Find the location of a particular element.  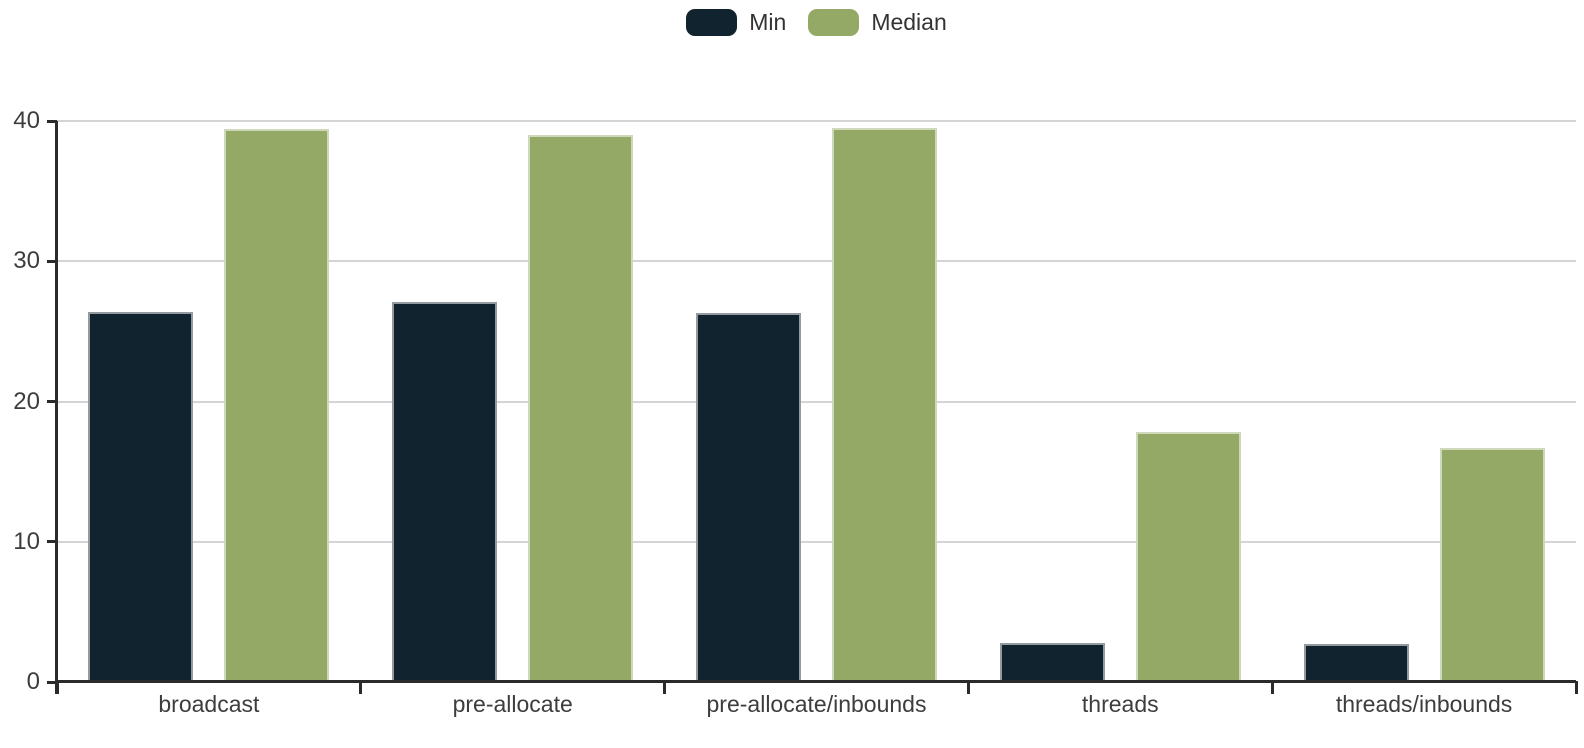

bar-min-threads is located at coordinates (1052, 662).